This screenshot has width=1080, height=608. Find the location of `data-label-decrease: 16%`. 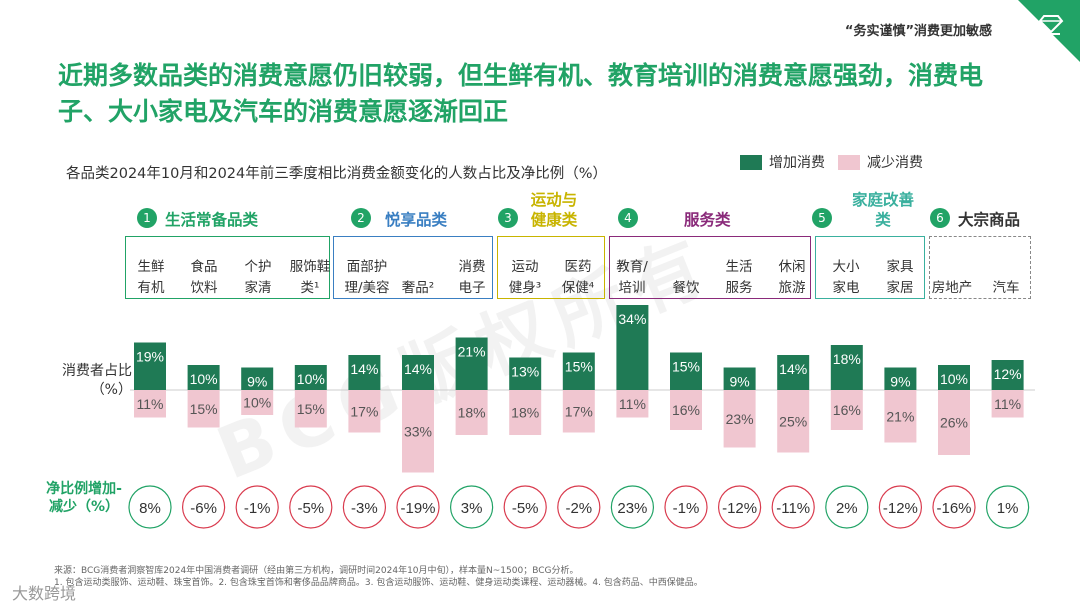

data-label-decrease: 16% is located at coordinates (847, 410).